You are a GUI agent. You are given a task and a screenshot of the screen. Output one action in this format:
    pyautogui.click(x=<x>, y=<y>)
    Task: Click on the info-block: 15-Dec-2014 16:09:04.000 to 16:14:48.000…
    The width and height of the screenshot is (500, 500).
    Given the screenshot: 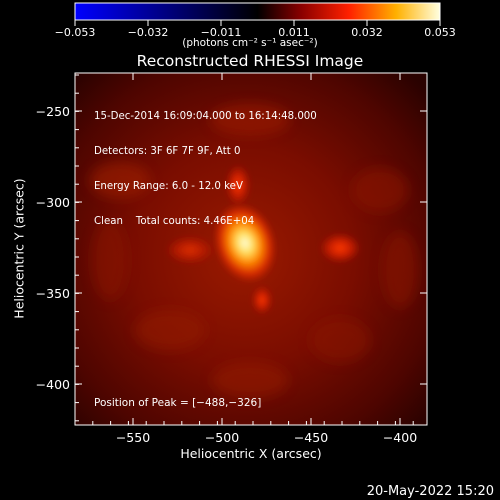 What is the action you would take?
    pyautogui.click(x=205, y=163)
    